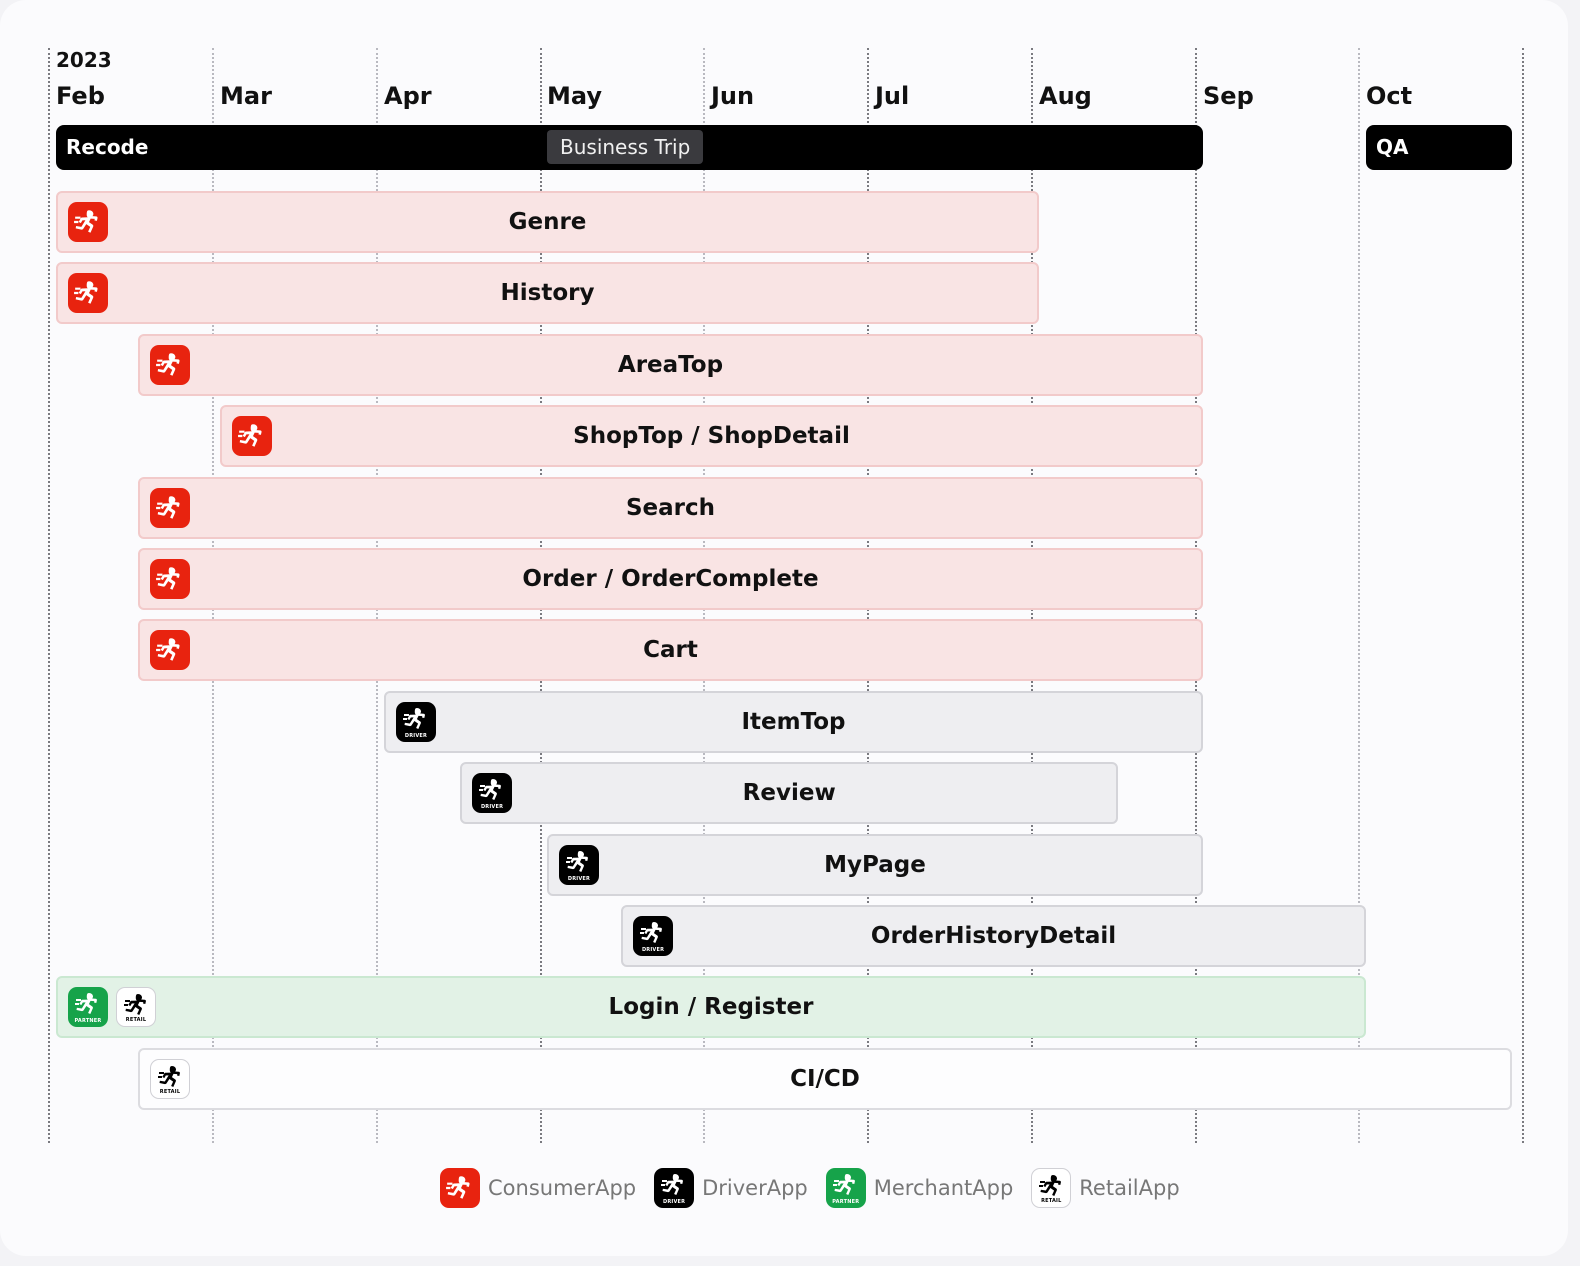 The height and width of the screenshot is (1266, 1580). Describe the element at coordinates (625, 147) in the screenshot. I see `phase-tag: Business Trip` at that location.